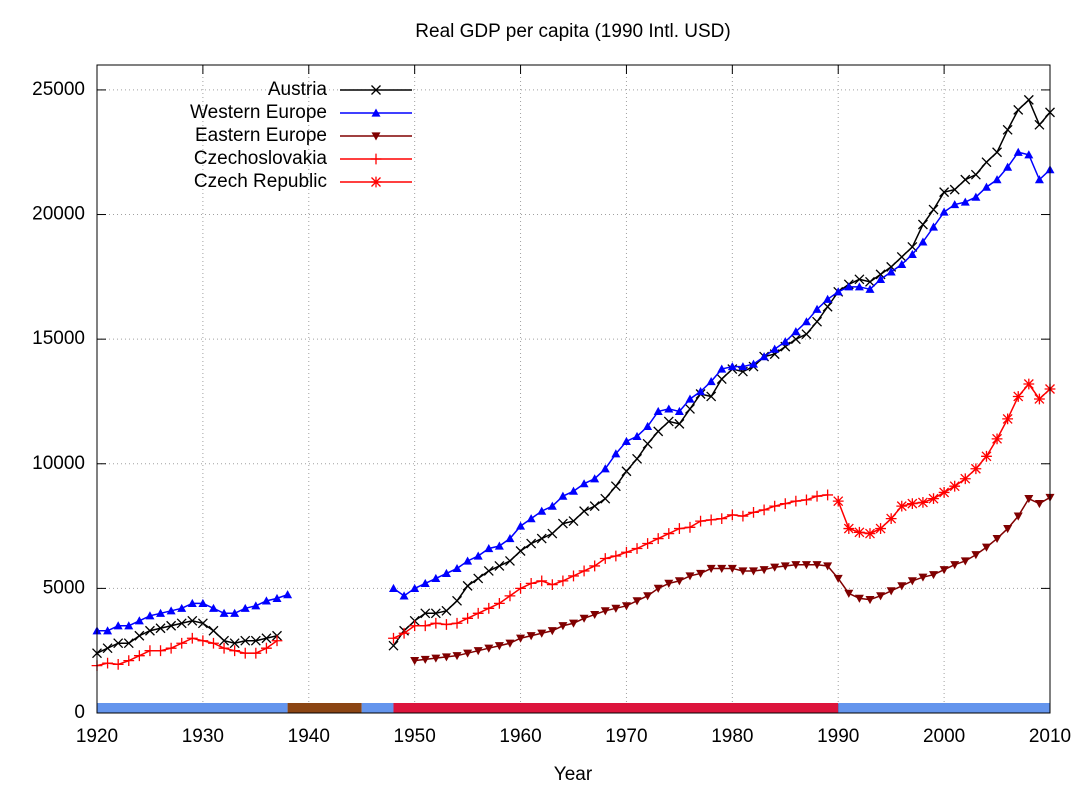 The width and height of the screenshot is (1086, 794). What do you see at coordinates (58, 89) in the screenshot?
I see `y-tick-label: 25000` at bounding box center [58, 89].